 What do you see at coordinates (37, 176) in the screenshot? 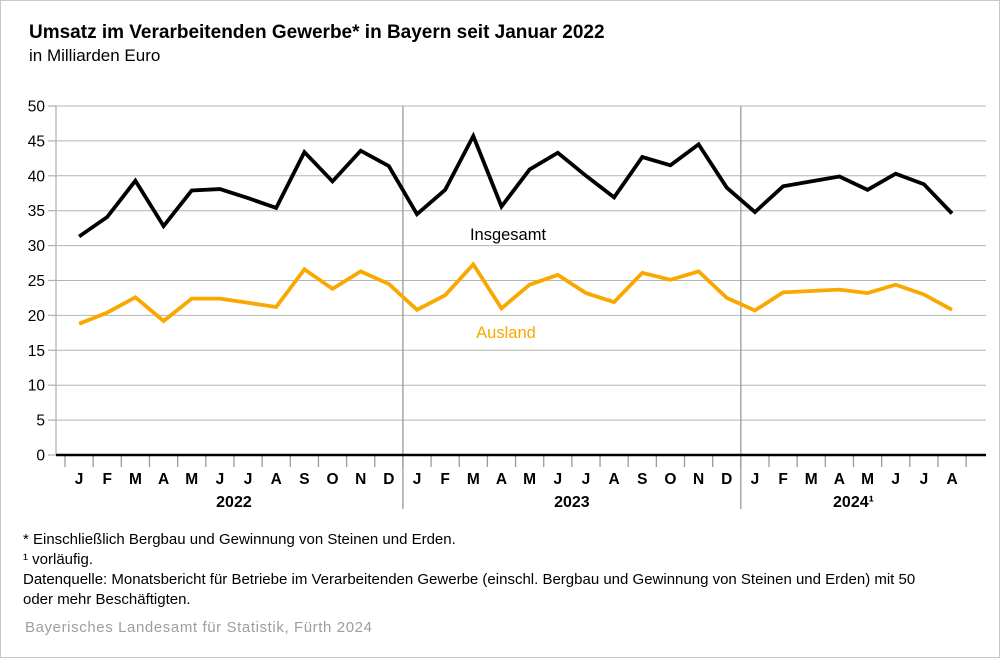
I see `y-axis-label: 40` at bounding box center [37, 176].